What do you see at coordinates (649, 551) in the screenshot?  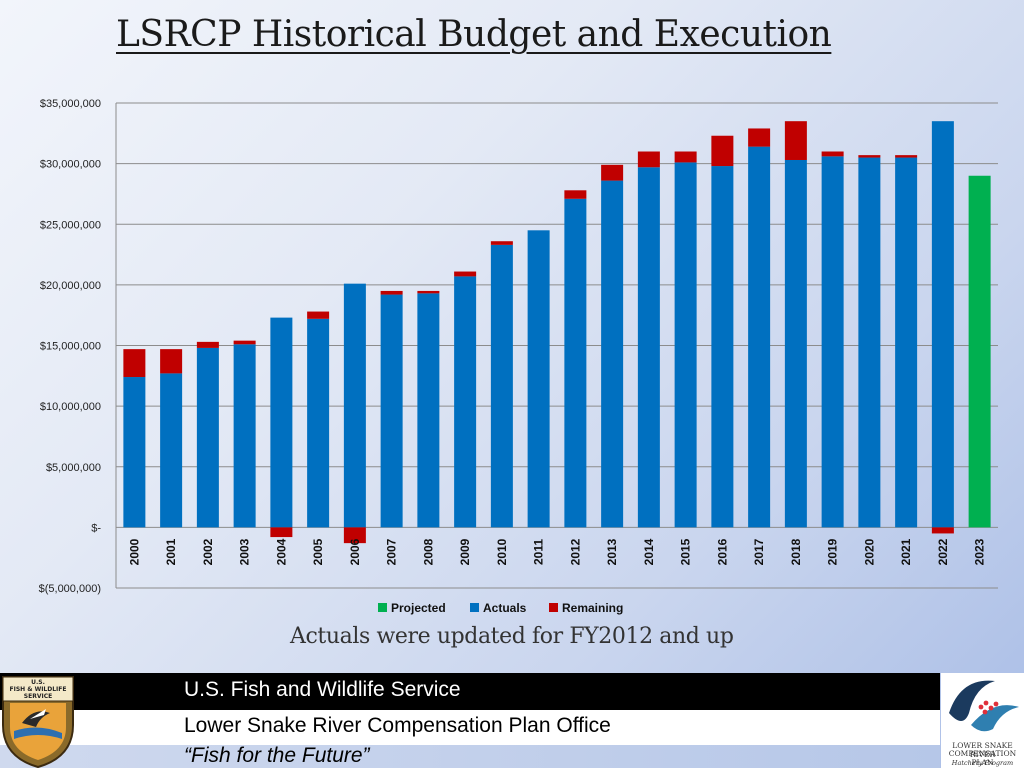 I see `x-tick-label: 2014` at bounding box center [649, 551].